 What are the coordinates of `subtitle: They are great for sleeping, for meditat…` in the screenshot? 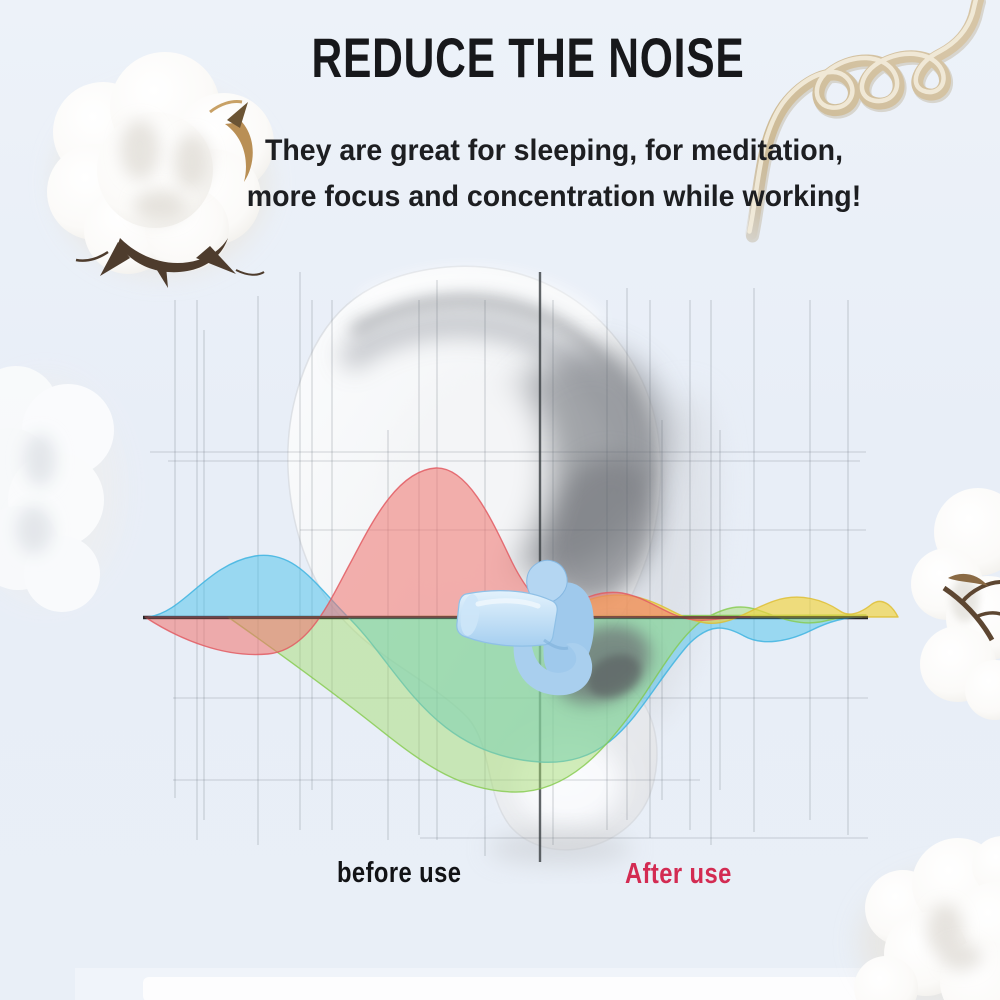 It's located at (539, 174).